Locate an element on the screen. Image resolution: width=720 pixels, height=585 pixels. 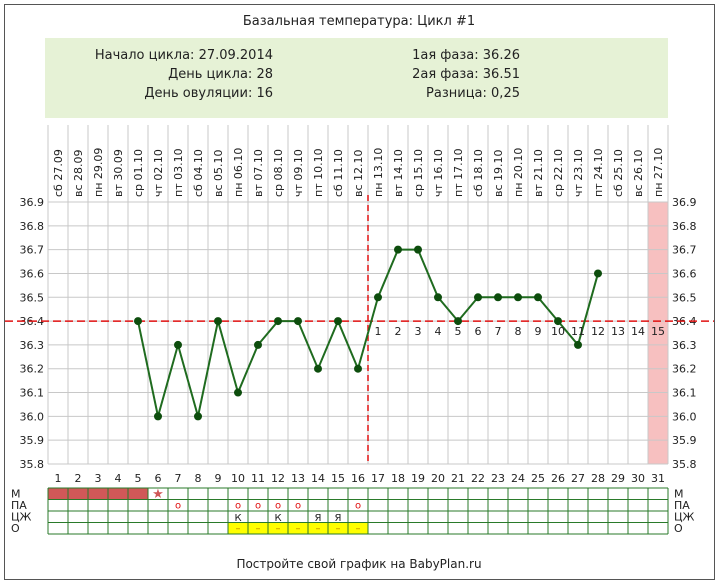
day-header: ср 08.10 is located at coordinates (278, 173).